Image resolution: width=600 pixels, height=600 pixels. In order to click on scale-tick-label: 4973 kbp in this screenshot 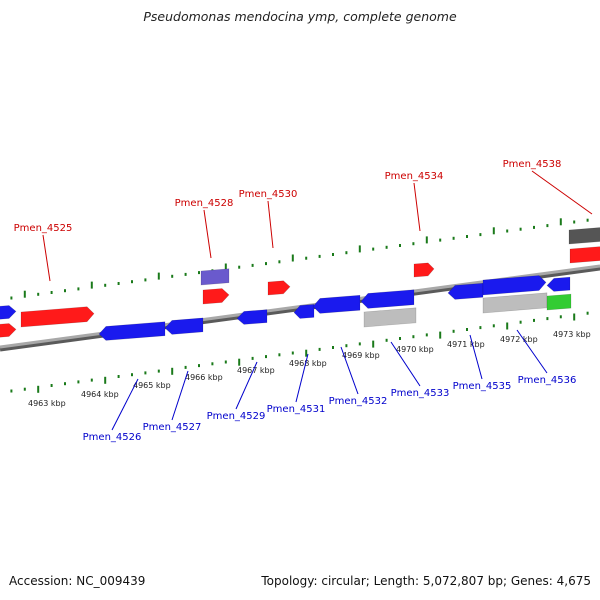, I will do `click(572, 334)`.